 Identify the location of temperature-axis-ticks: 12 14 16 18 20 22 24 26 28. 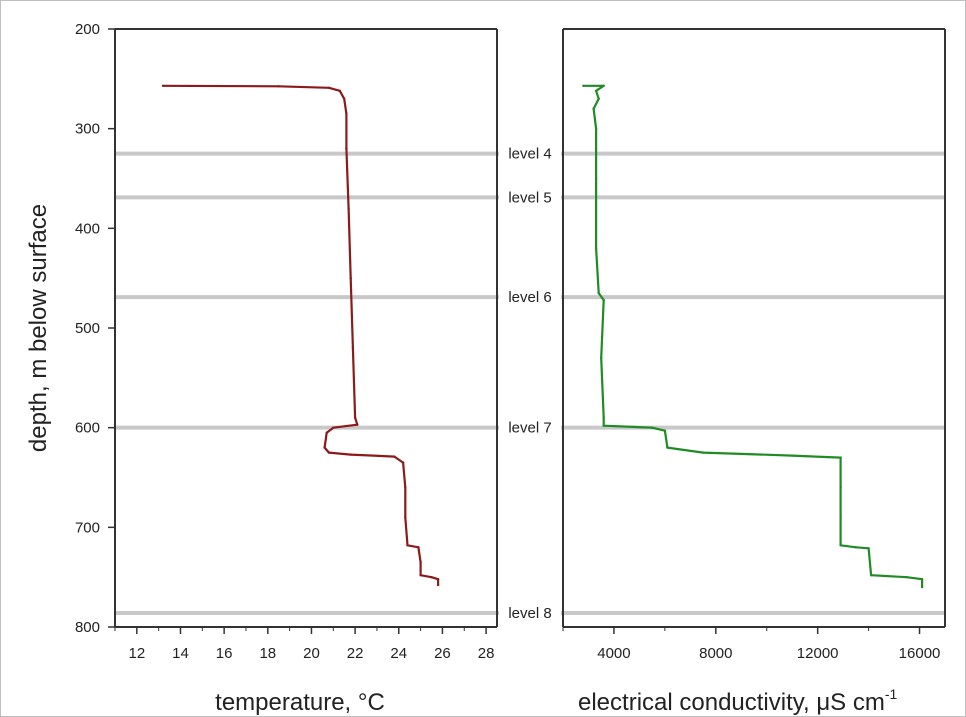
(304, 644).